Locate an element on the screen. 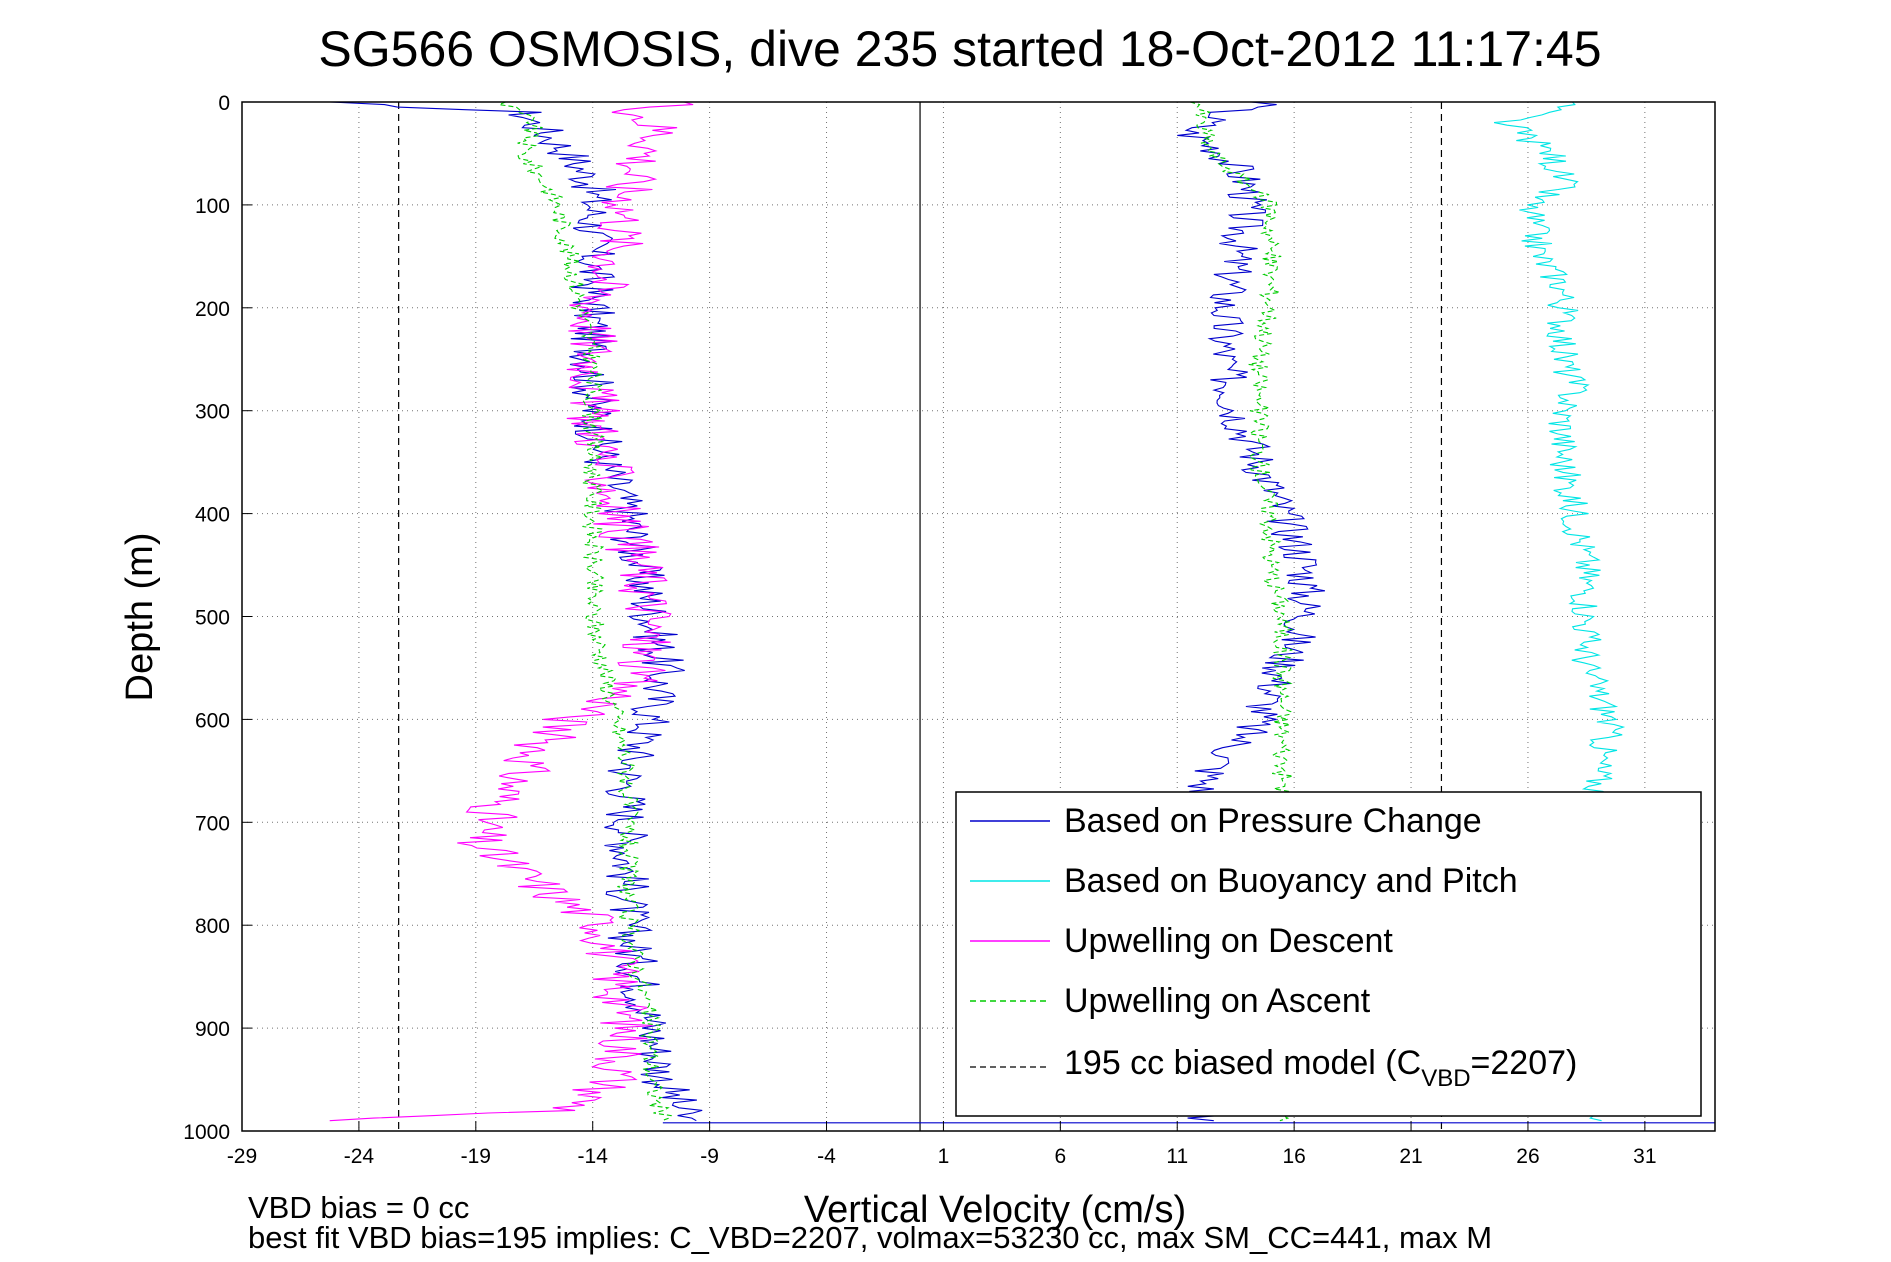 The height and width of the screenshot is (1262, 1891). legend-label: Upwelling on Ascent is located at coordinates (1217, 1001).